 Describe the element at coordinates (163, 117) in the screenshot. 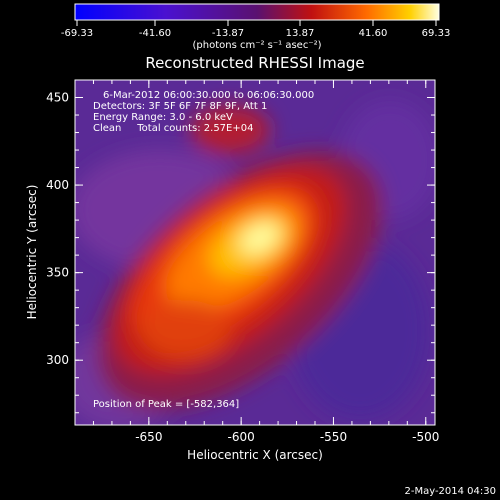

I see `annotation-energy: Energy Range: 3.0 - 6.0 keV` at that location.